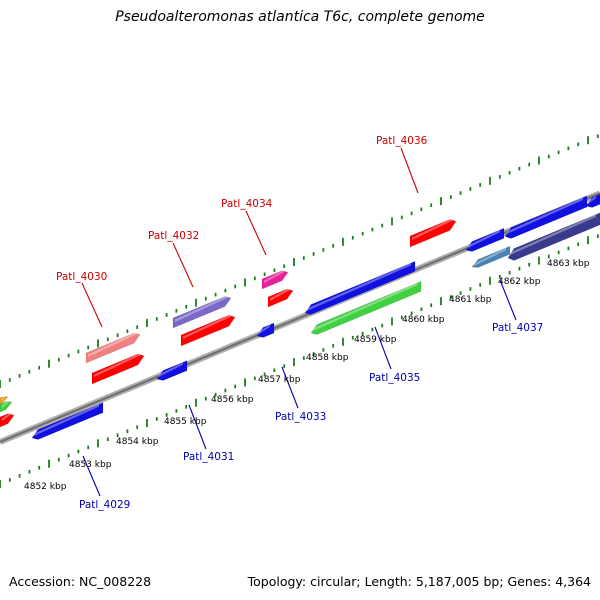  I want to click on tick-label-4854: 4854 kbp, so click(137, 442).